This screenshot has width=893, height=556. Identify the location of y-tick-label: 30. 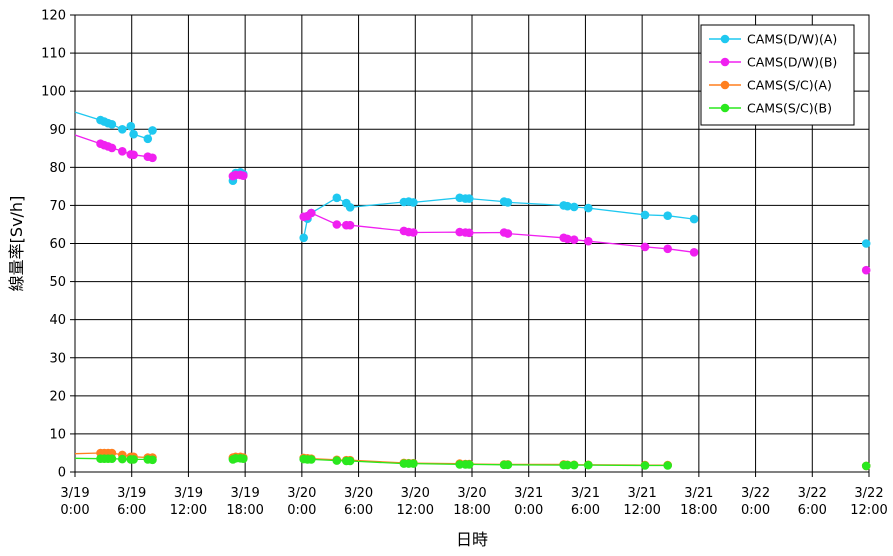
(57, 358).